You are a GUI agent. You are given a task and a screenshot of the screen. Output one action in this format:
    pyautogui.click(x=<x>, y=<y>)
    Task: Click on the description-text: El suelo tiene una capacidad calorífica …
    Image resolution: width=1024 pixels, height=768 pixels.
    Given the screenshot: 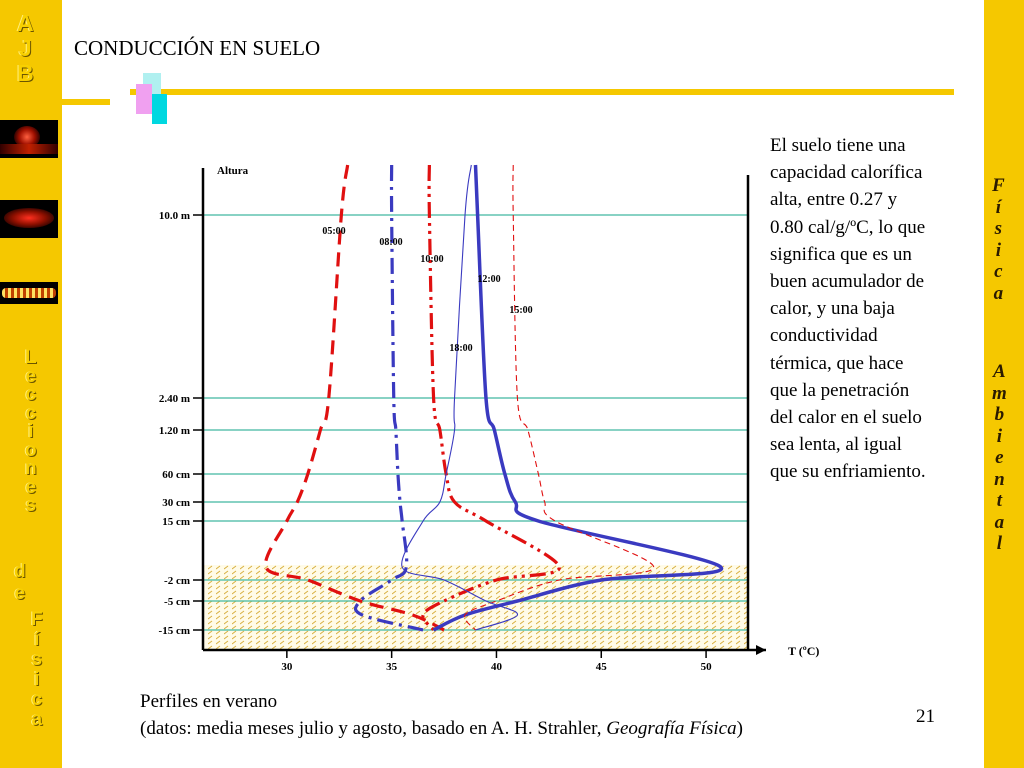 What is the action you would take?
    pyautogui.click(x=848, y=309)
    